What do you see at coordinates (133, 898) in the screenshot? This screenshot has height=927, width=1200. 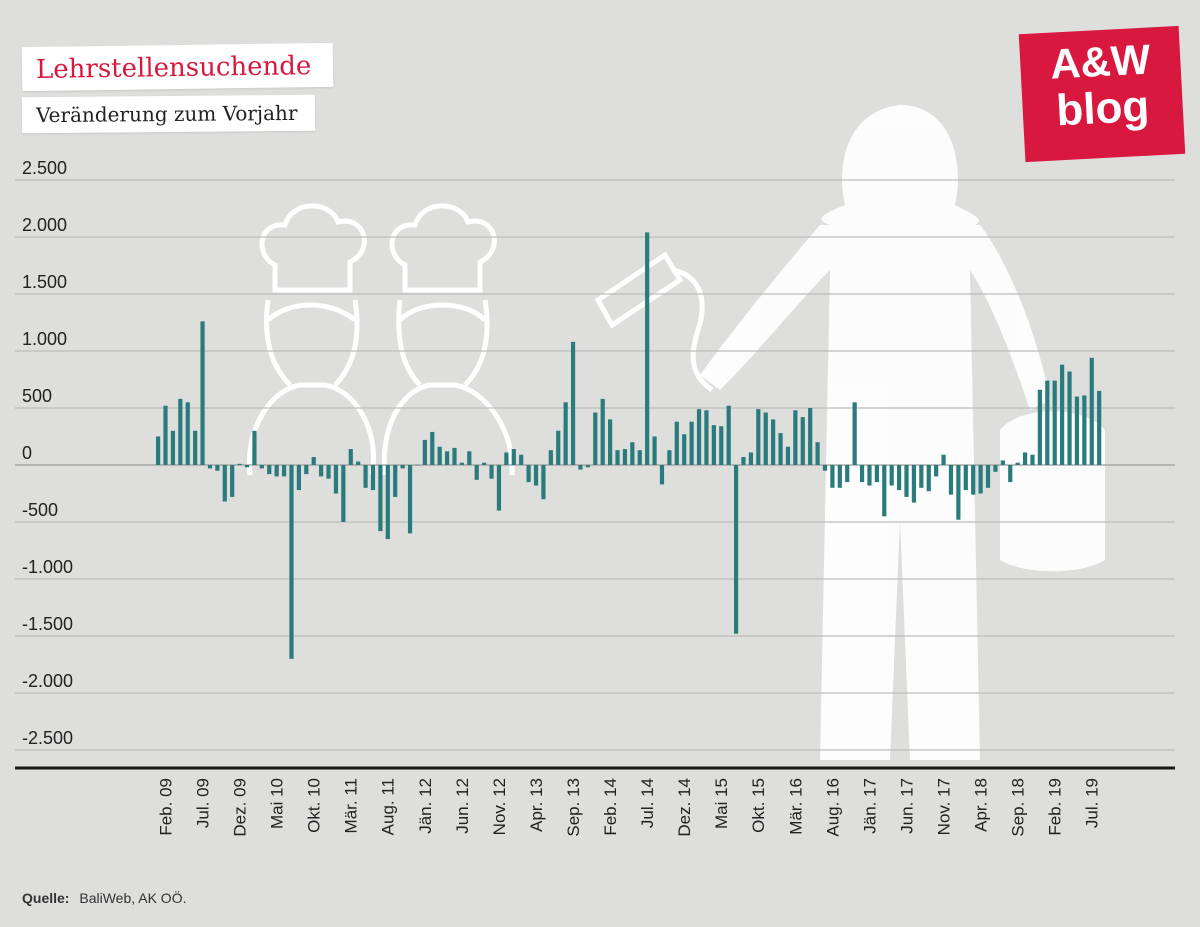 I see `source-text: BaliWeb, AK OÖ.` at bounding box center [133, 898].